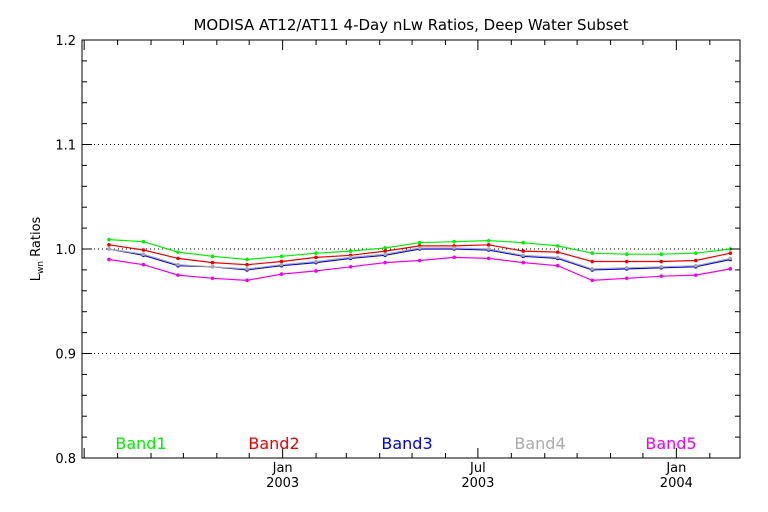 This screenshot has height=512, width=768. Describe the element at coordinates (65, 355) in the screenshot. I see `y-tick-label: 0.9` at that location.